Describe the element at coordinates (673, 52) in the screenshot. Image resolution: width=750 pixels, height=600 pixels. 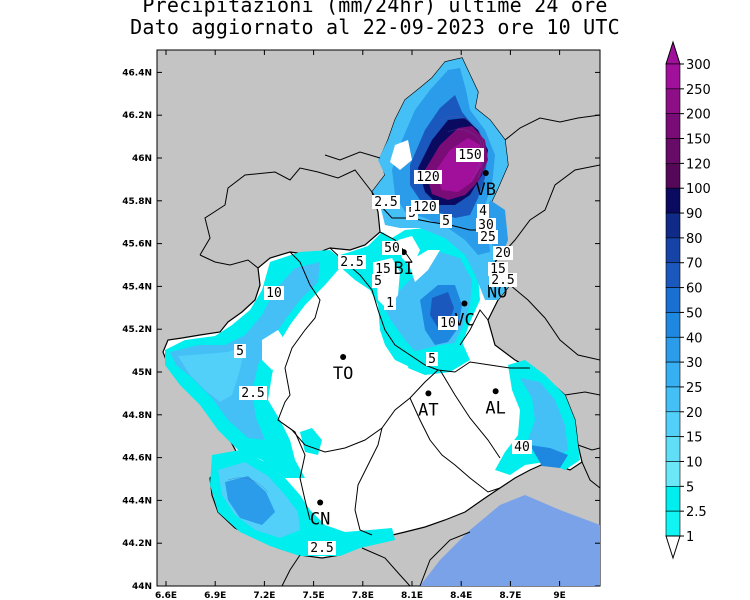
I see `colorbar-top-arrow` at that location.